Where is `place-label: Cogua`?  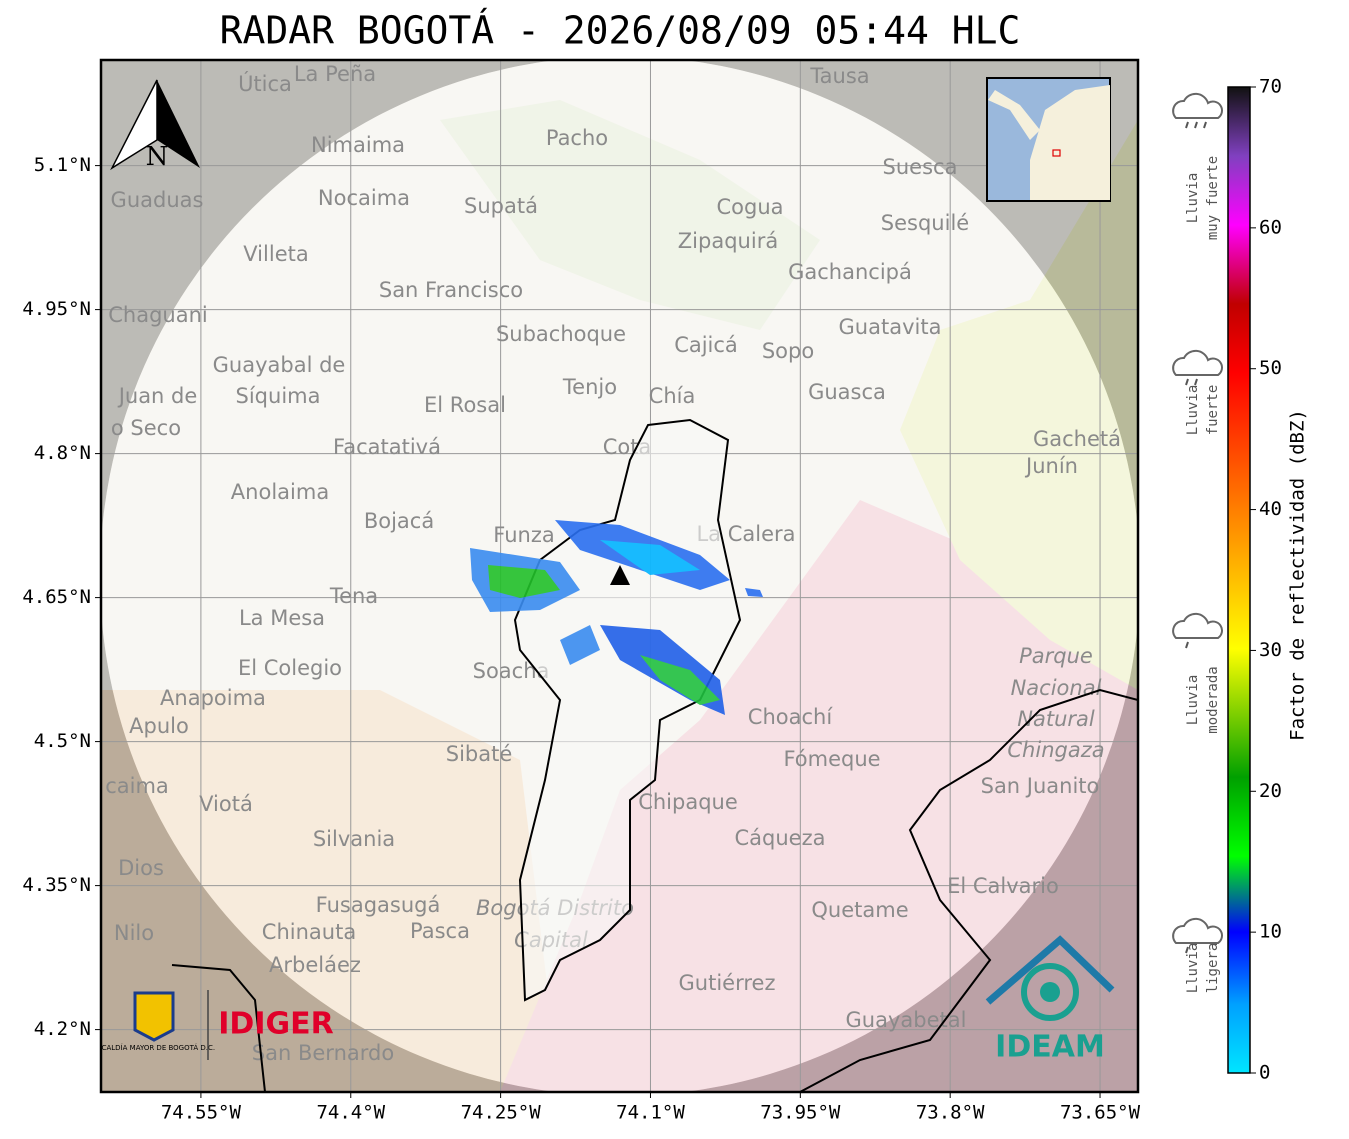
place-label: Cogua is located at coordinates (749, 207).